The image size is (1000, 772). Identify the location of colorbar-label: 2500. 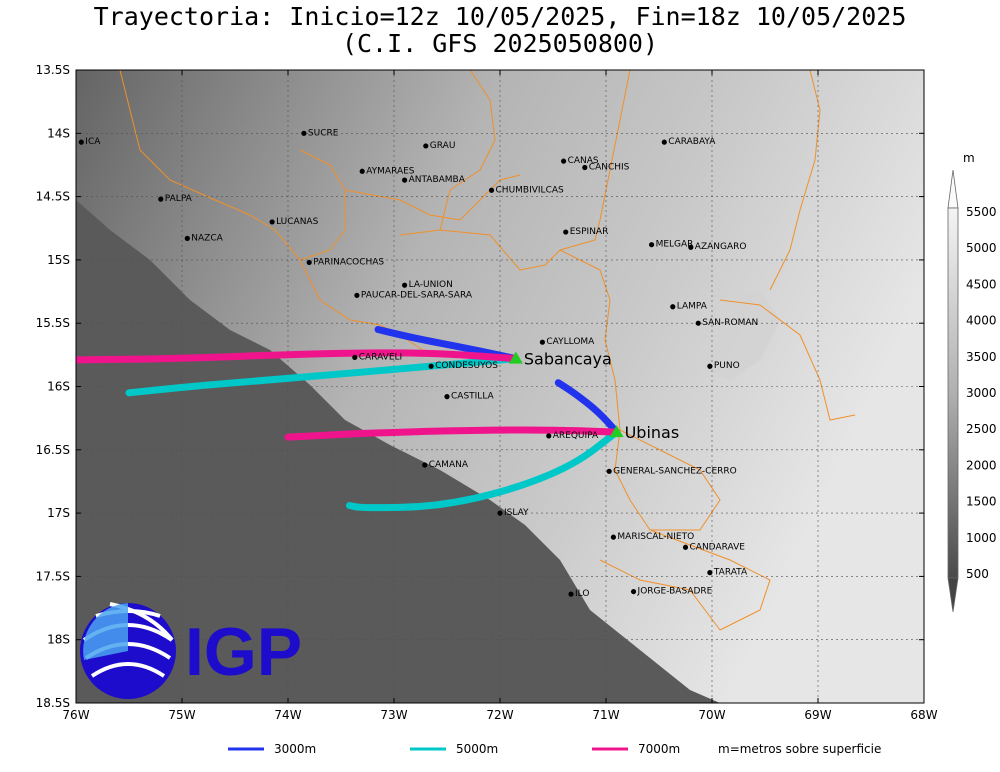
(981, 429).